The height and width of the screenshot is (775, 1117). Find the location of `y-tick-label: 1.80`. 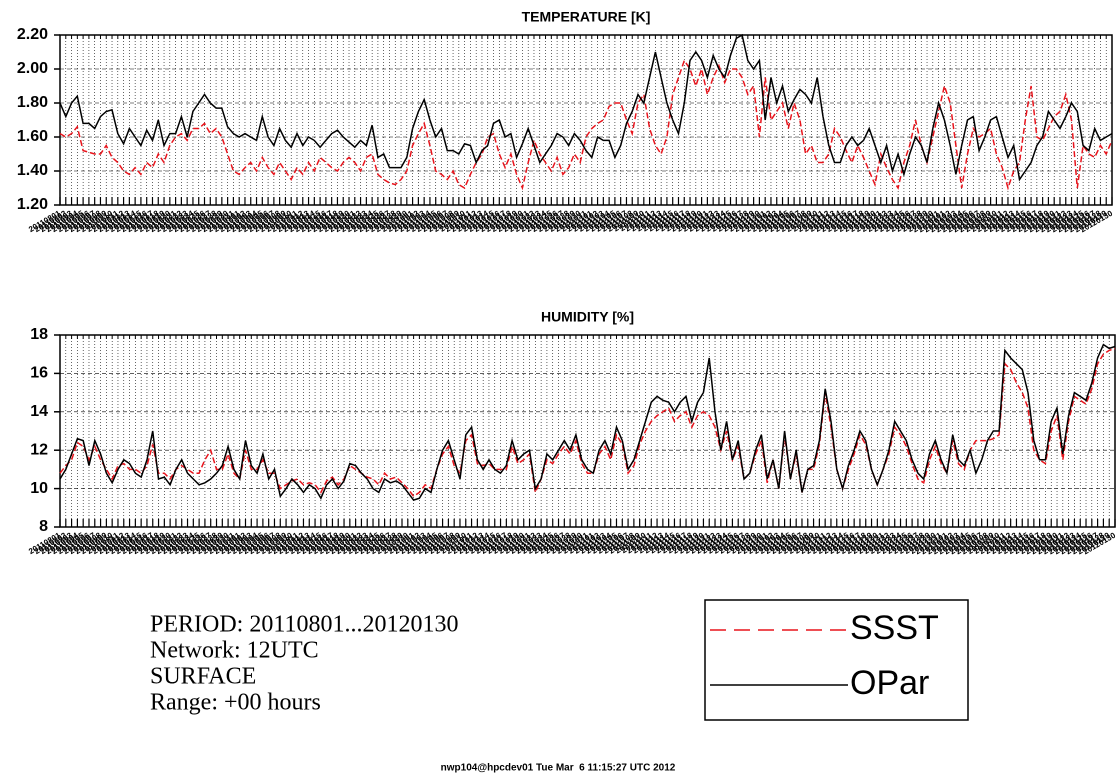

y-tick-label: 1.80 is located at coordinates (32, 102).